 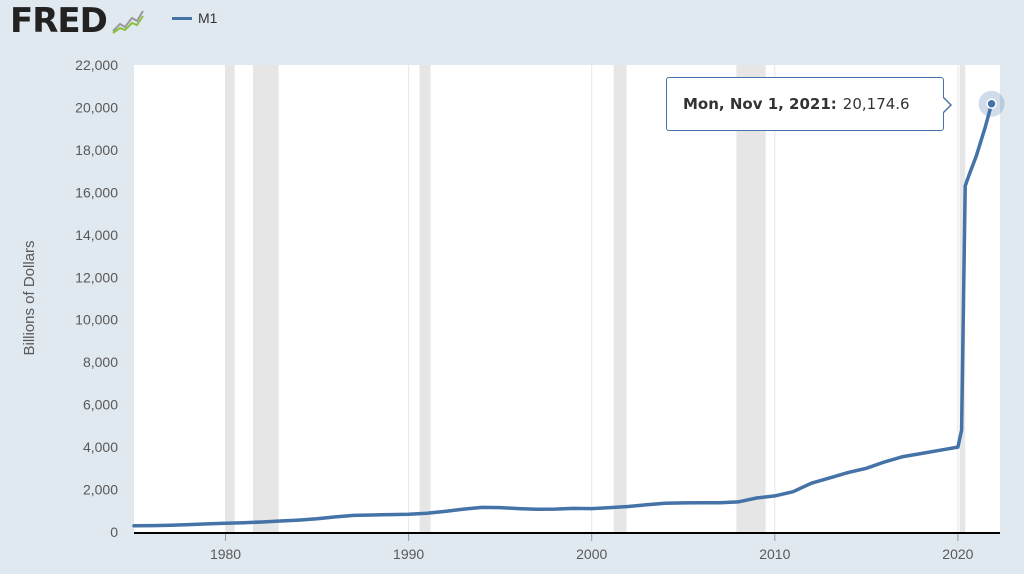 I want to click on y-tick-label: 18,000, so click(x=96, y=150).